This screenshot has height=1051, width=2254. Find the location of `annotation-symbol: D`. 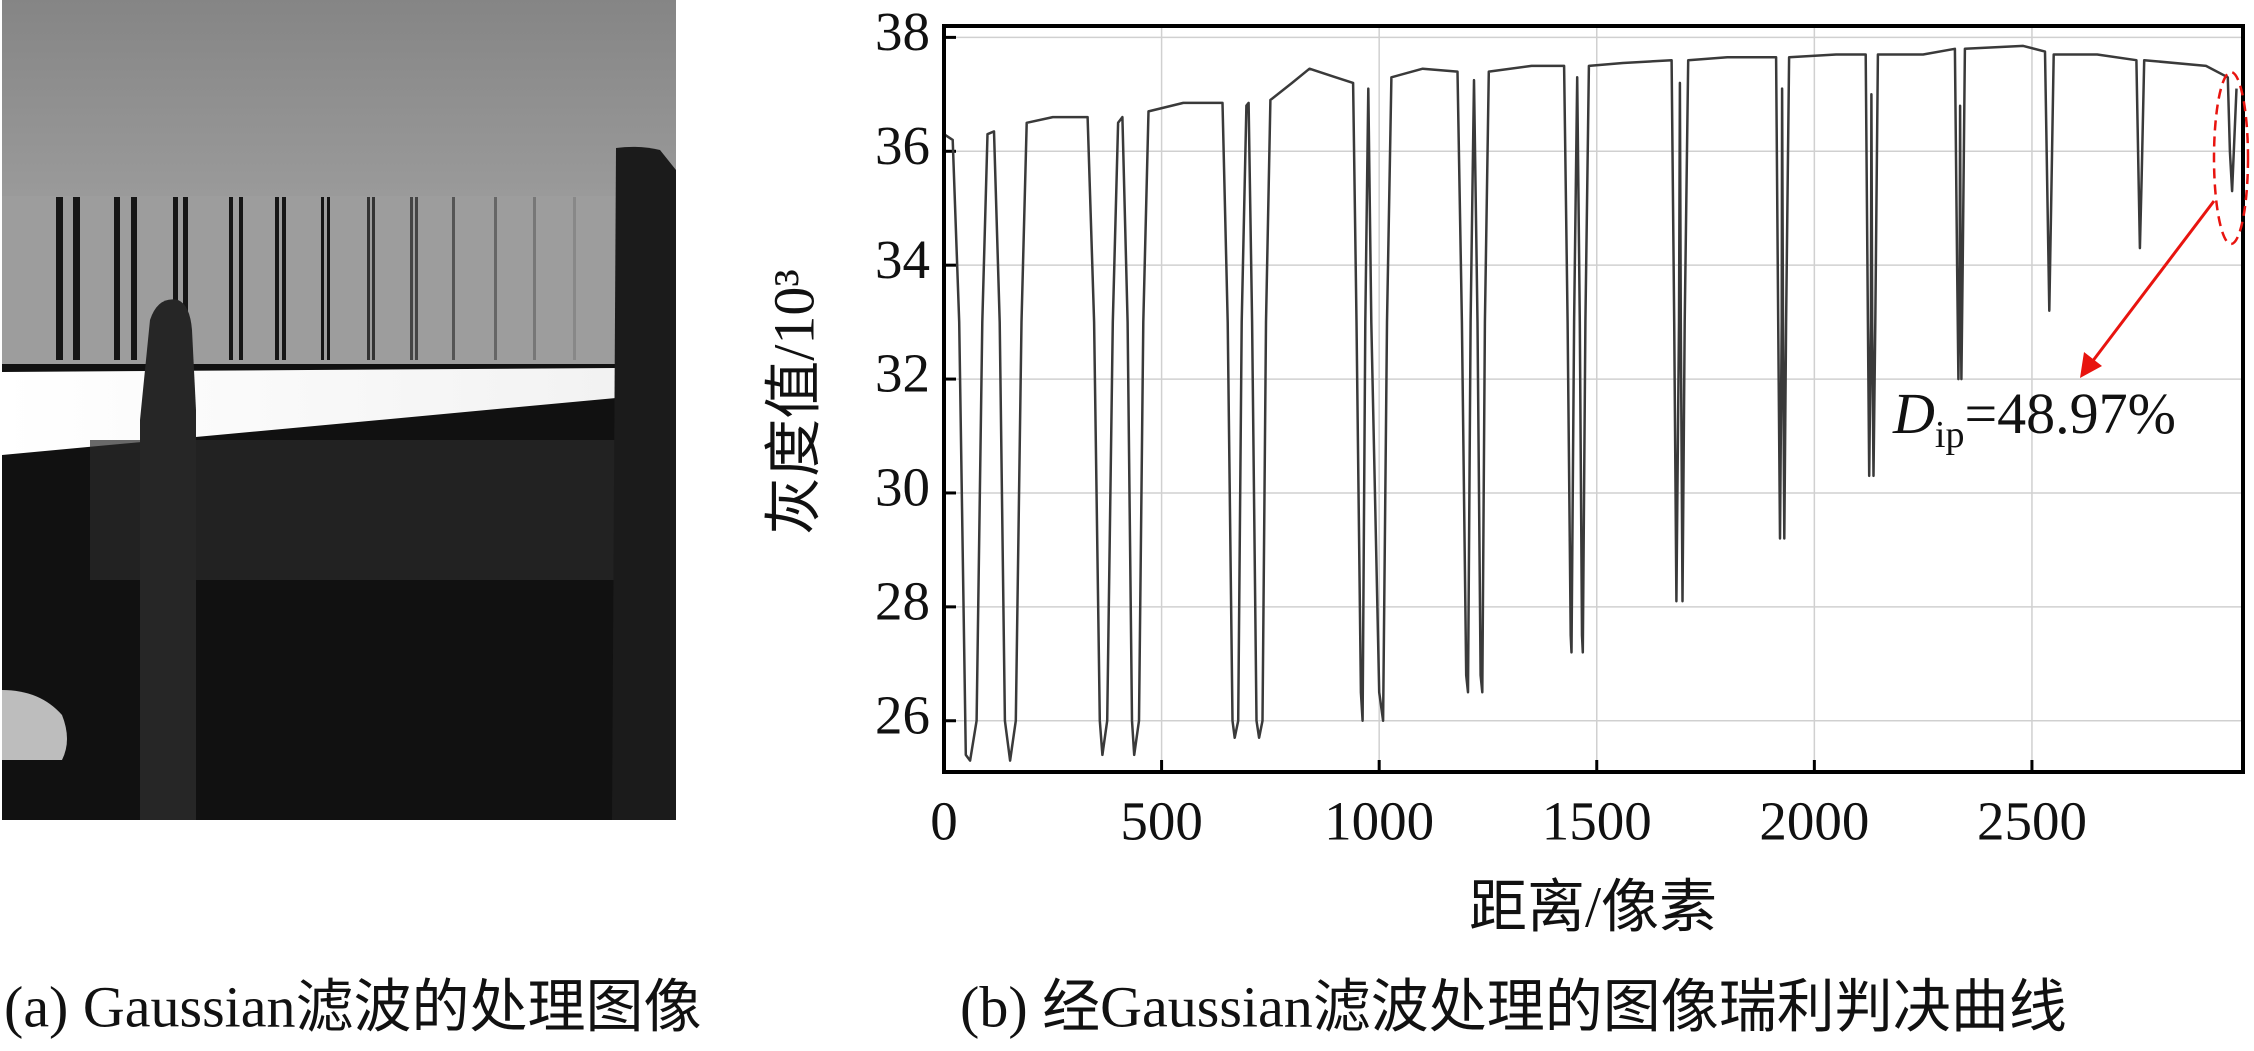

annotation-symbol: D is located at coordinates (1913, 413).